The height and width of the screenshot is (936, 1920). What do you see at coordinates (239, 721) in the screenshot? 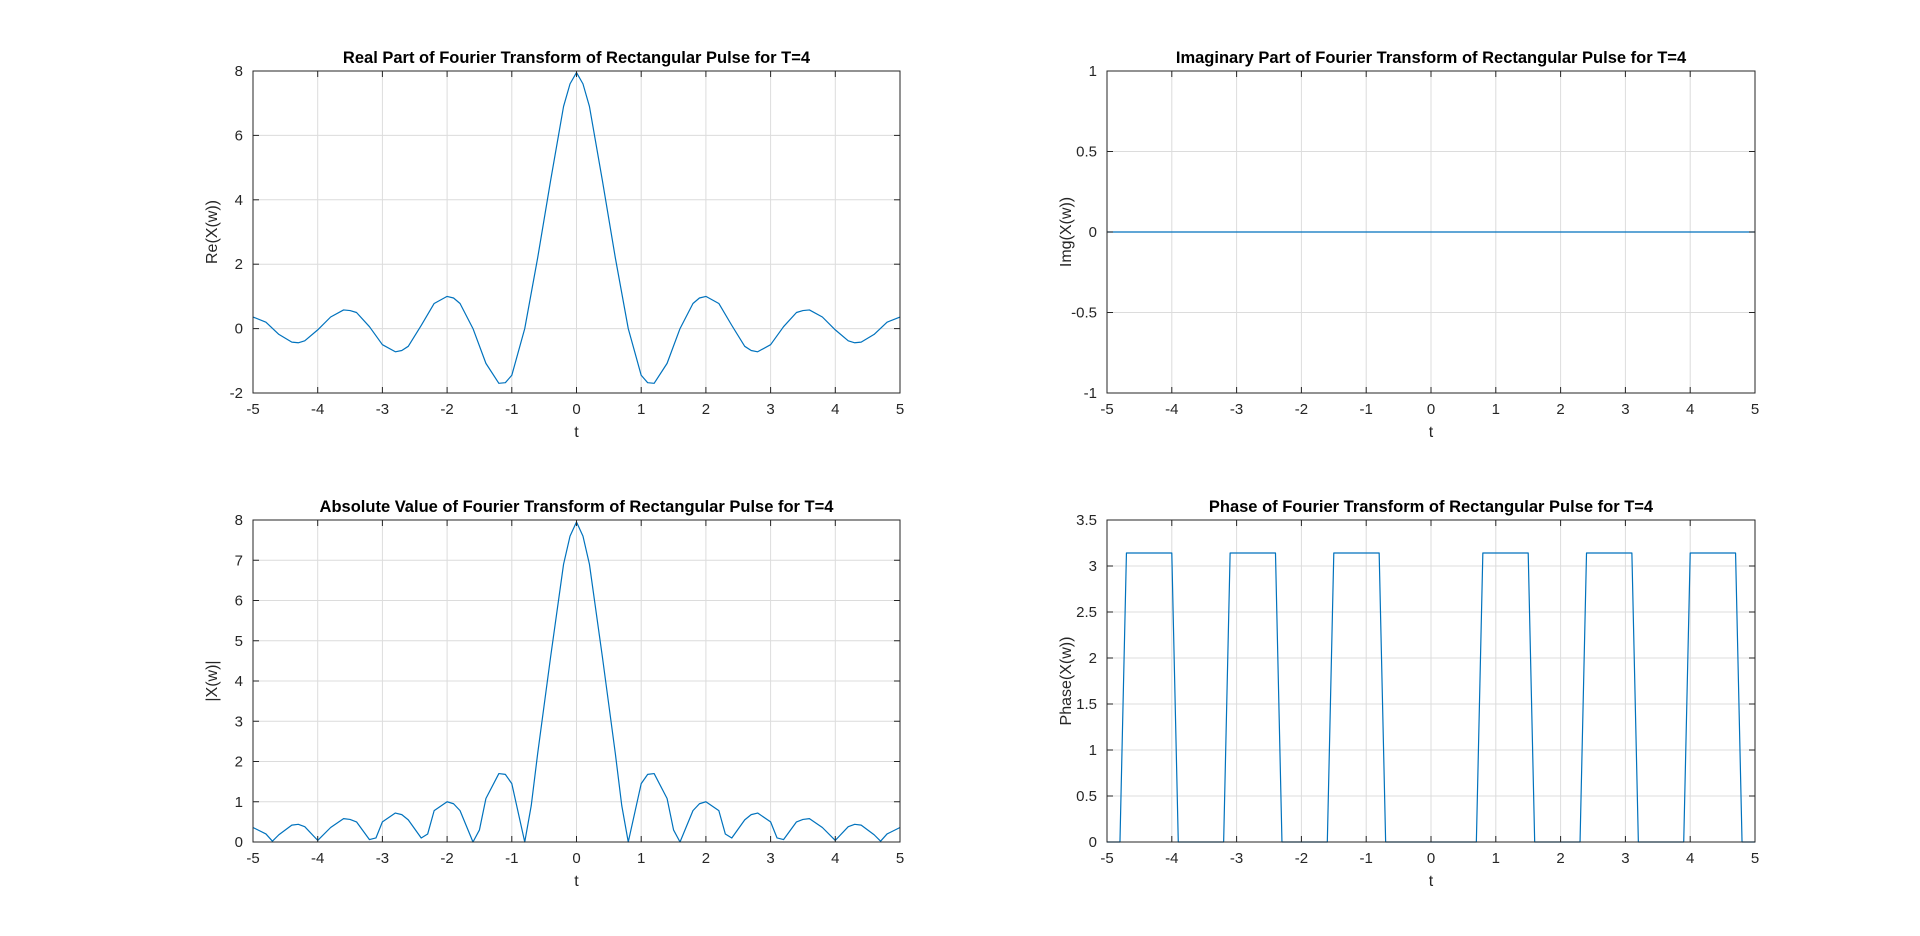
I see `subplot-absolute-value-ytick-label: 3` at bounding box center [239, 721].